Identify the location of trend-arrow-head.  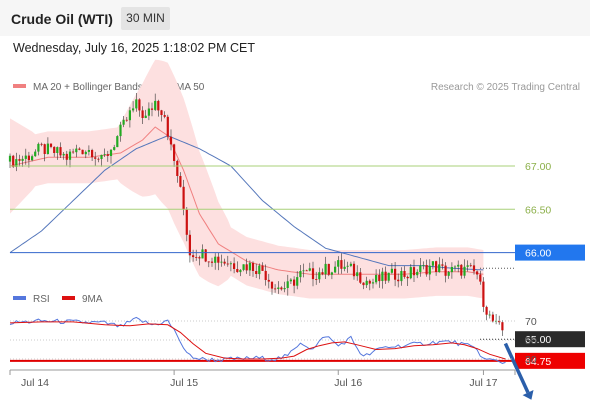
(528, 395).